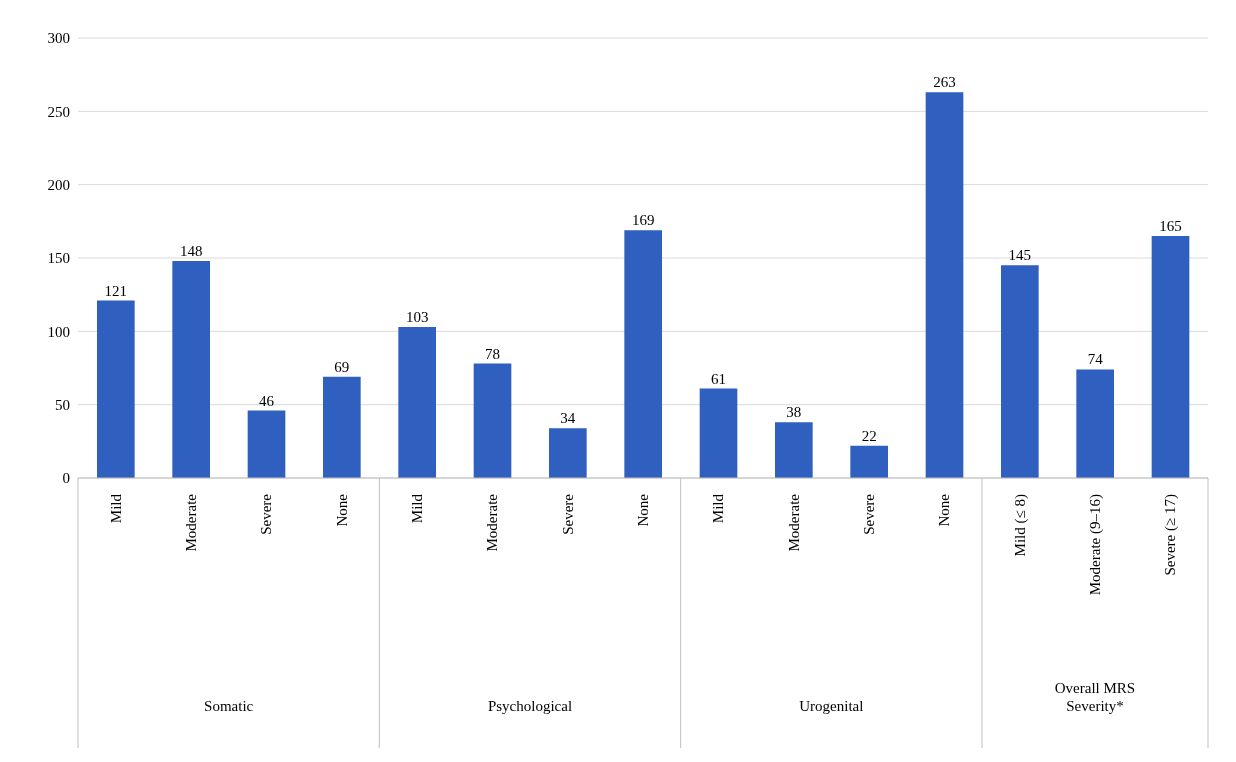 This screenshot has width=1236, height=762. I want to click on text: Psychological, so click(530, 706).